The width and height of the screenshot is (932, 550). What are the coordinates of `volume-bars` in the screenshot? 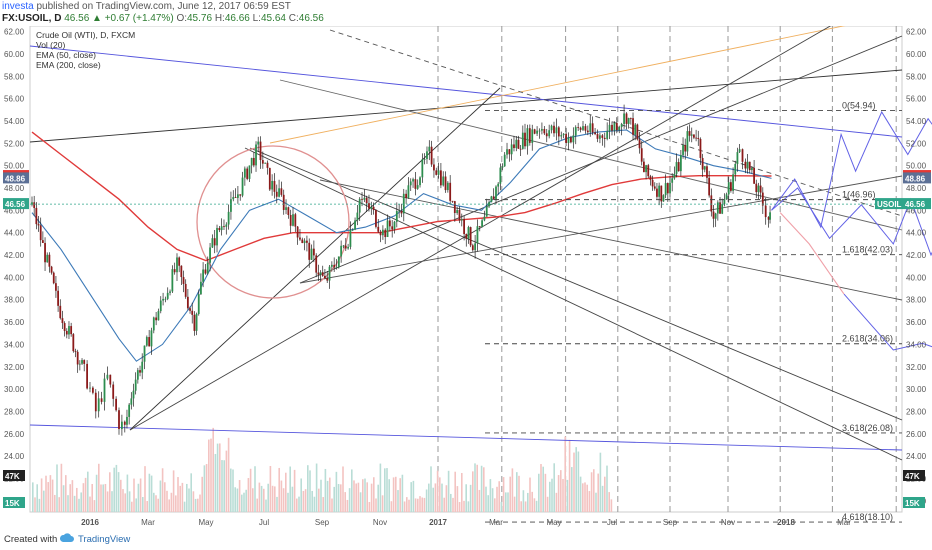 It's located at (322, 469).